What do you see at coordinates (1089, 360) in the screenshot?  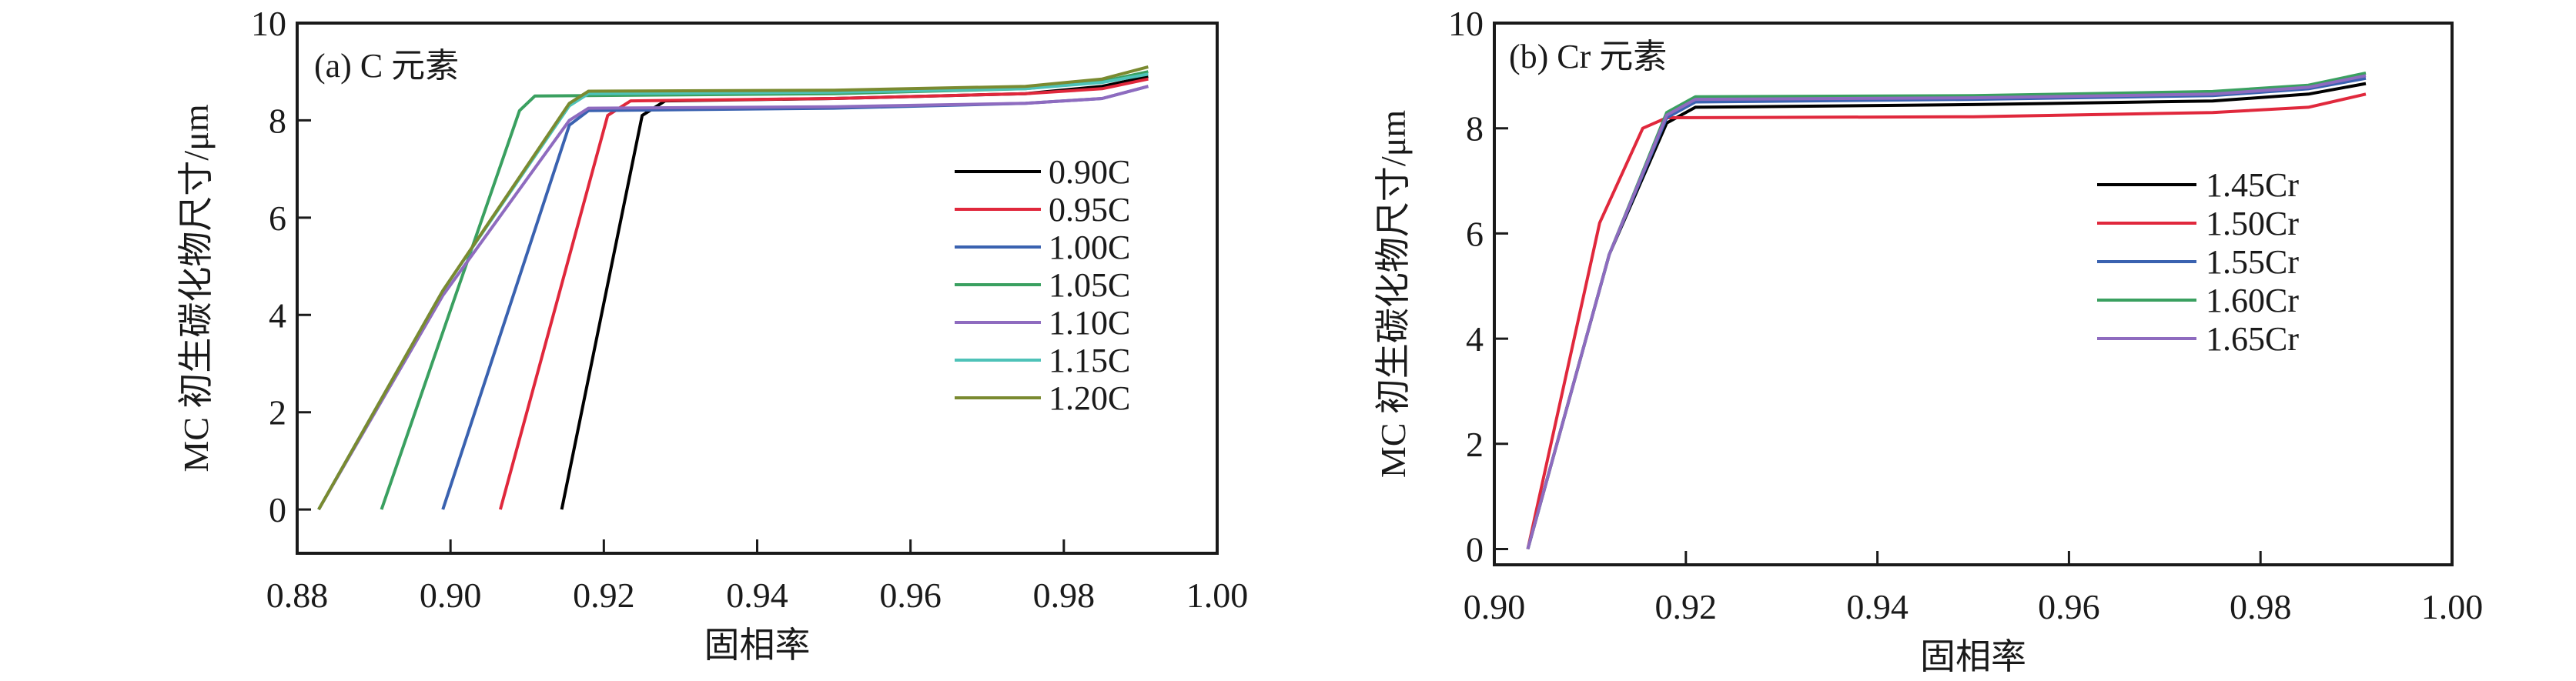 I see `legend-label: 1.15C` at bounding box center [1089, 360].